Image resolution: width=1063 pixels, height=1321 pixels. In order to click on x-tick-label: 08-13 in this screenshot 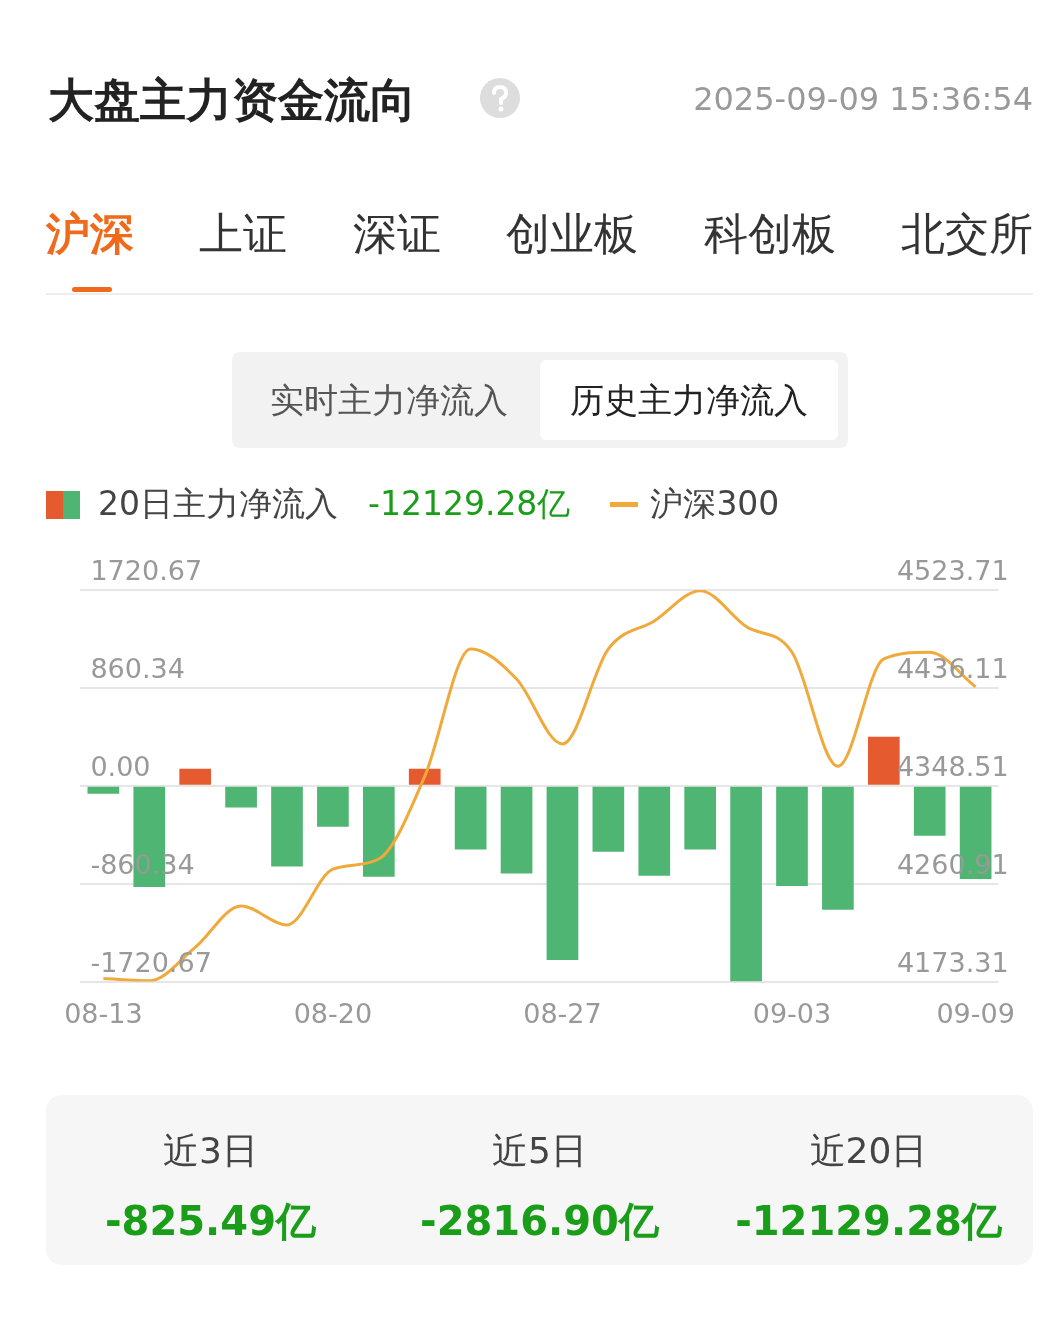, I will do `click(103, 1013)`.